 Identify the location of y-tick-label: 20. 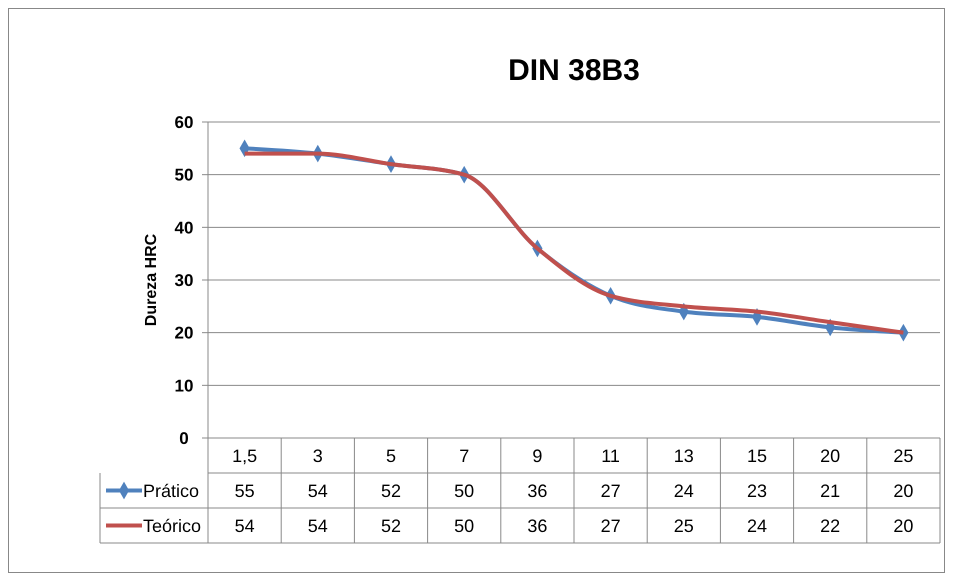
(184, 333).